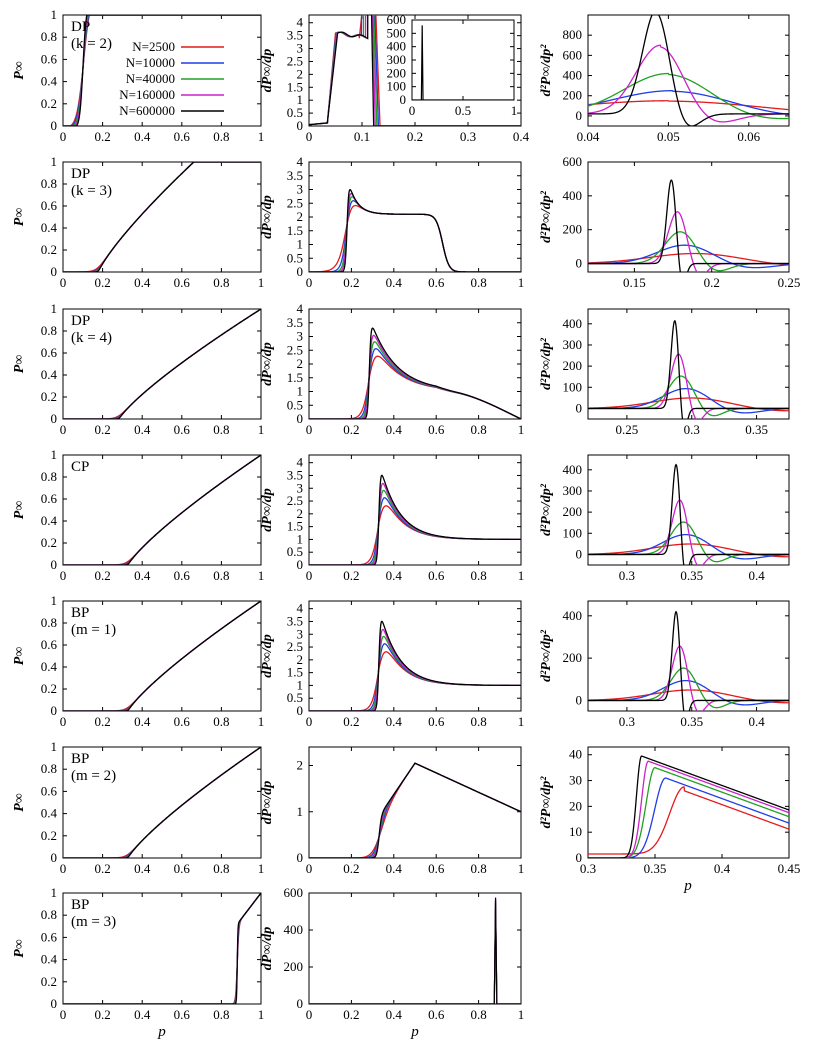 This screenshot has width=817, height=1044. Describe the element at coordinates (49, 813) in the screenshot. I see `y-tick-label: 0.4` at that location.